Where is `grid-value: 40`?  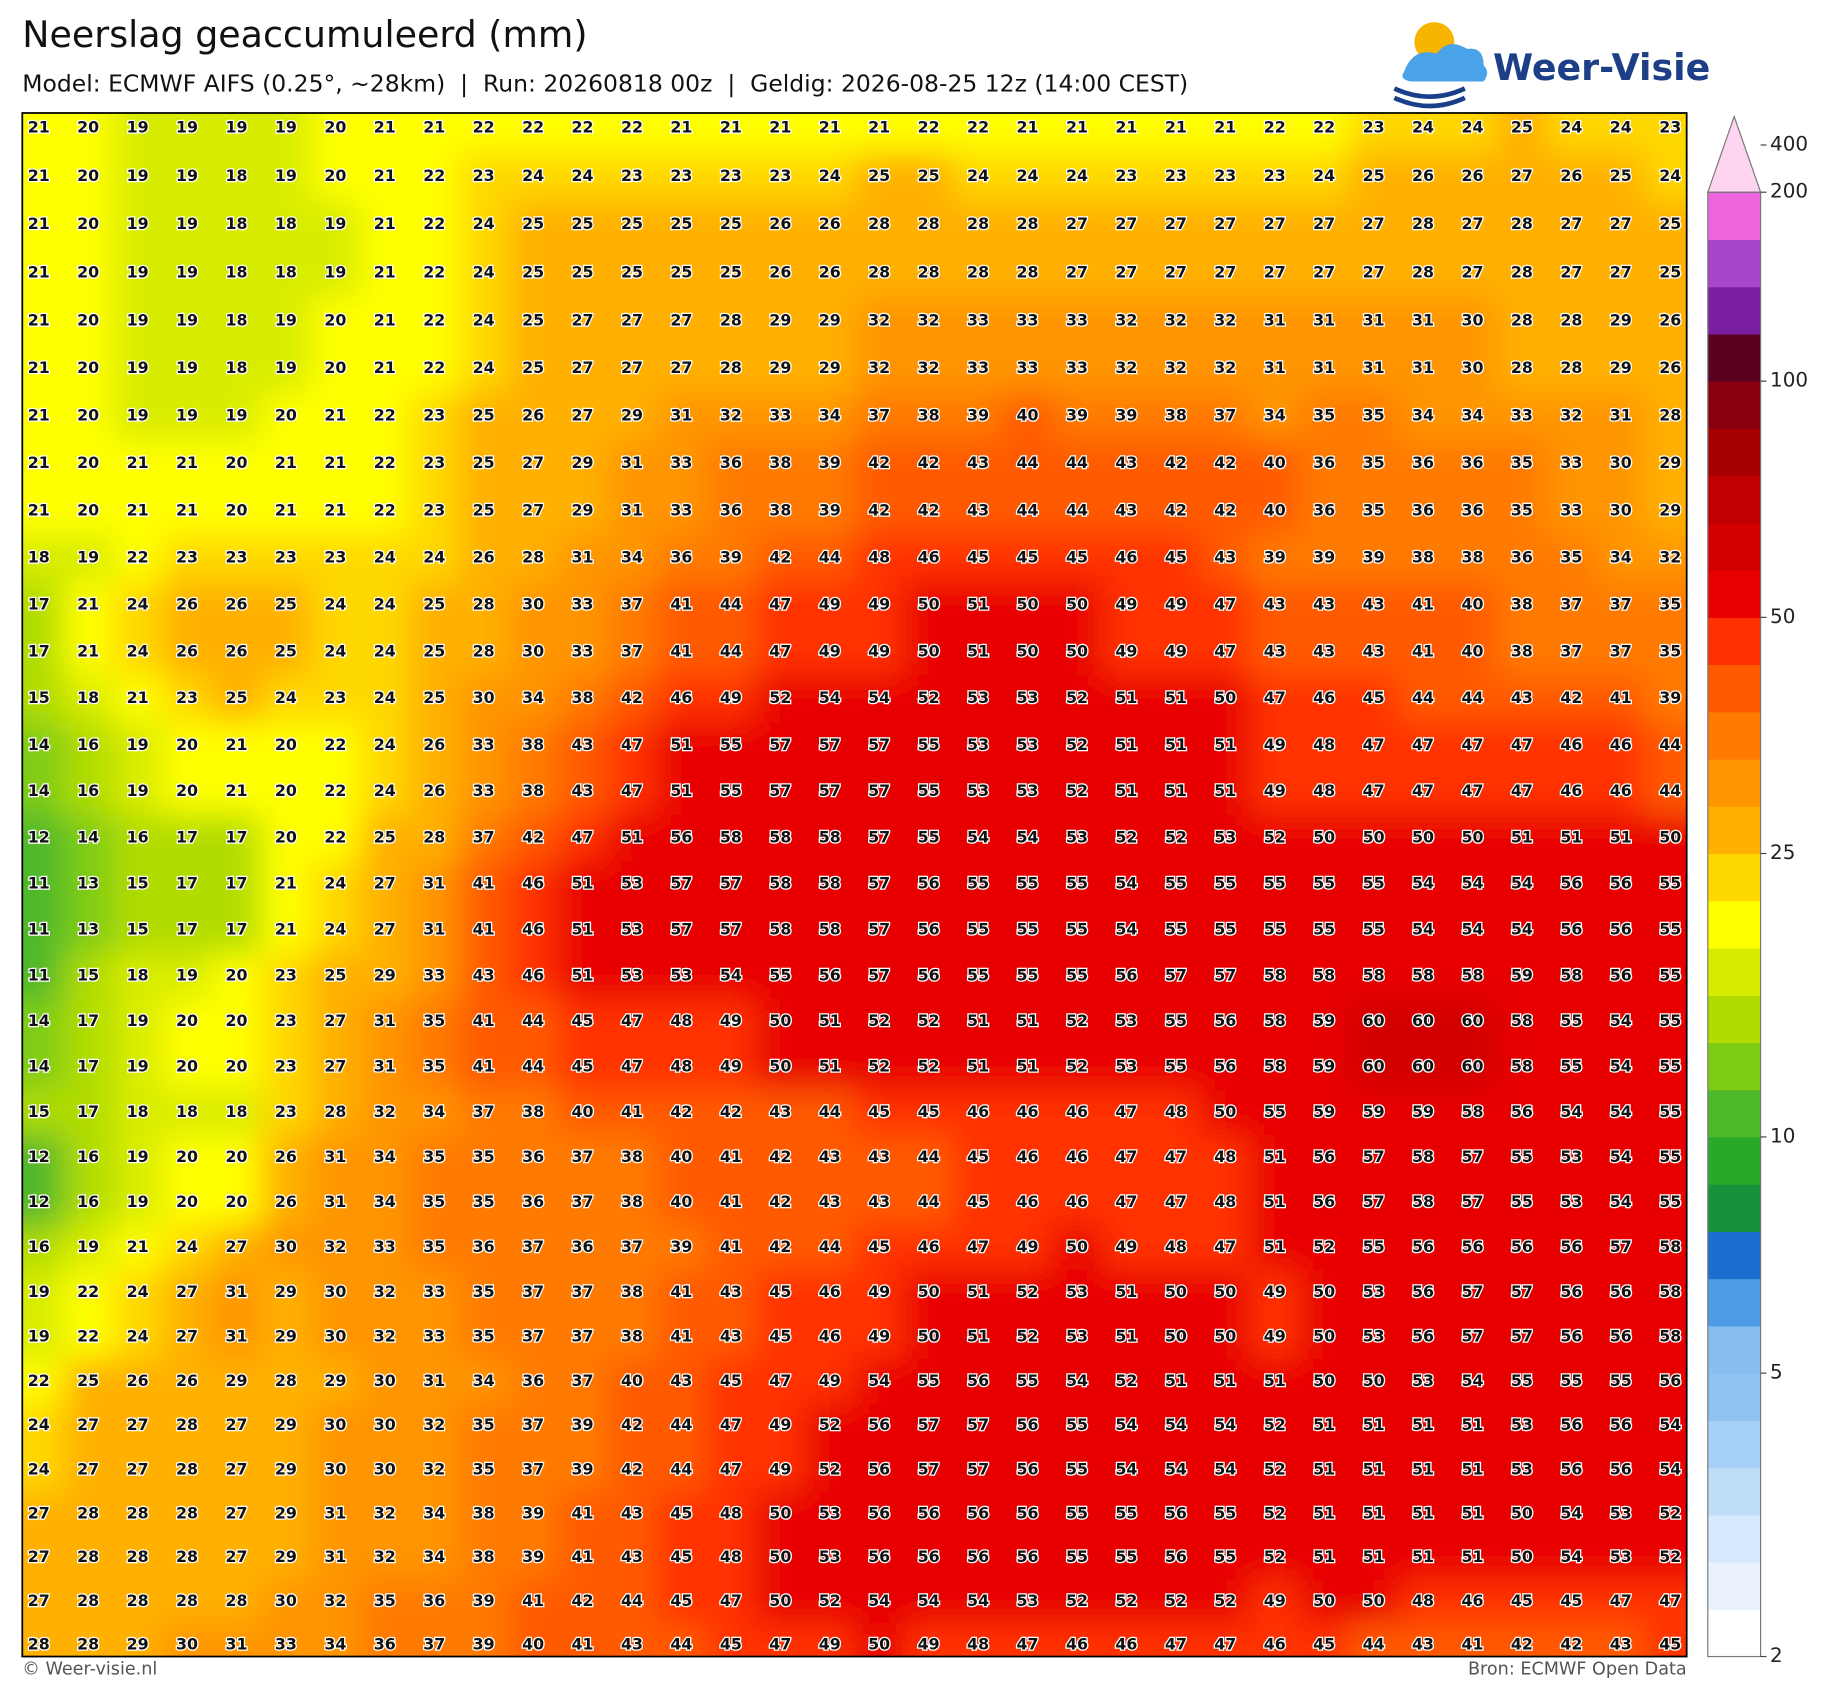 grid-value: 40 is located at coordinates (632, 1380).